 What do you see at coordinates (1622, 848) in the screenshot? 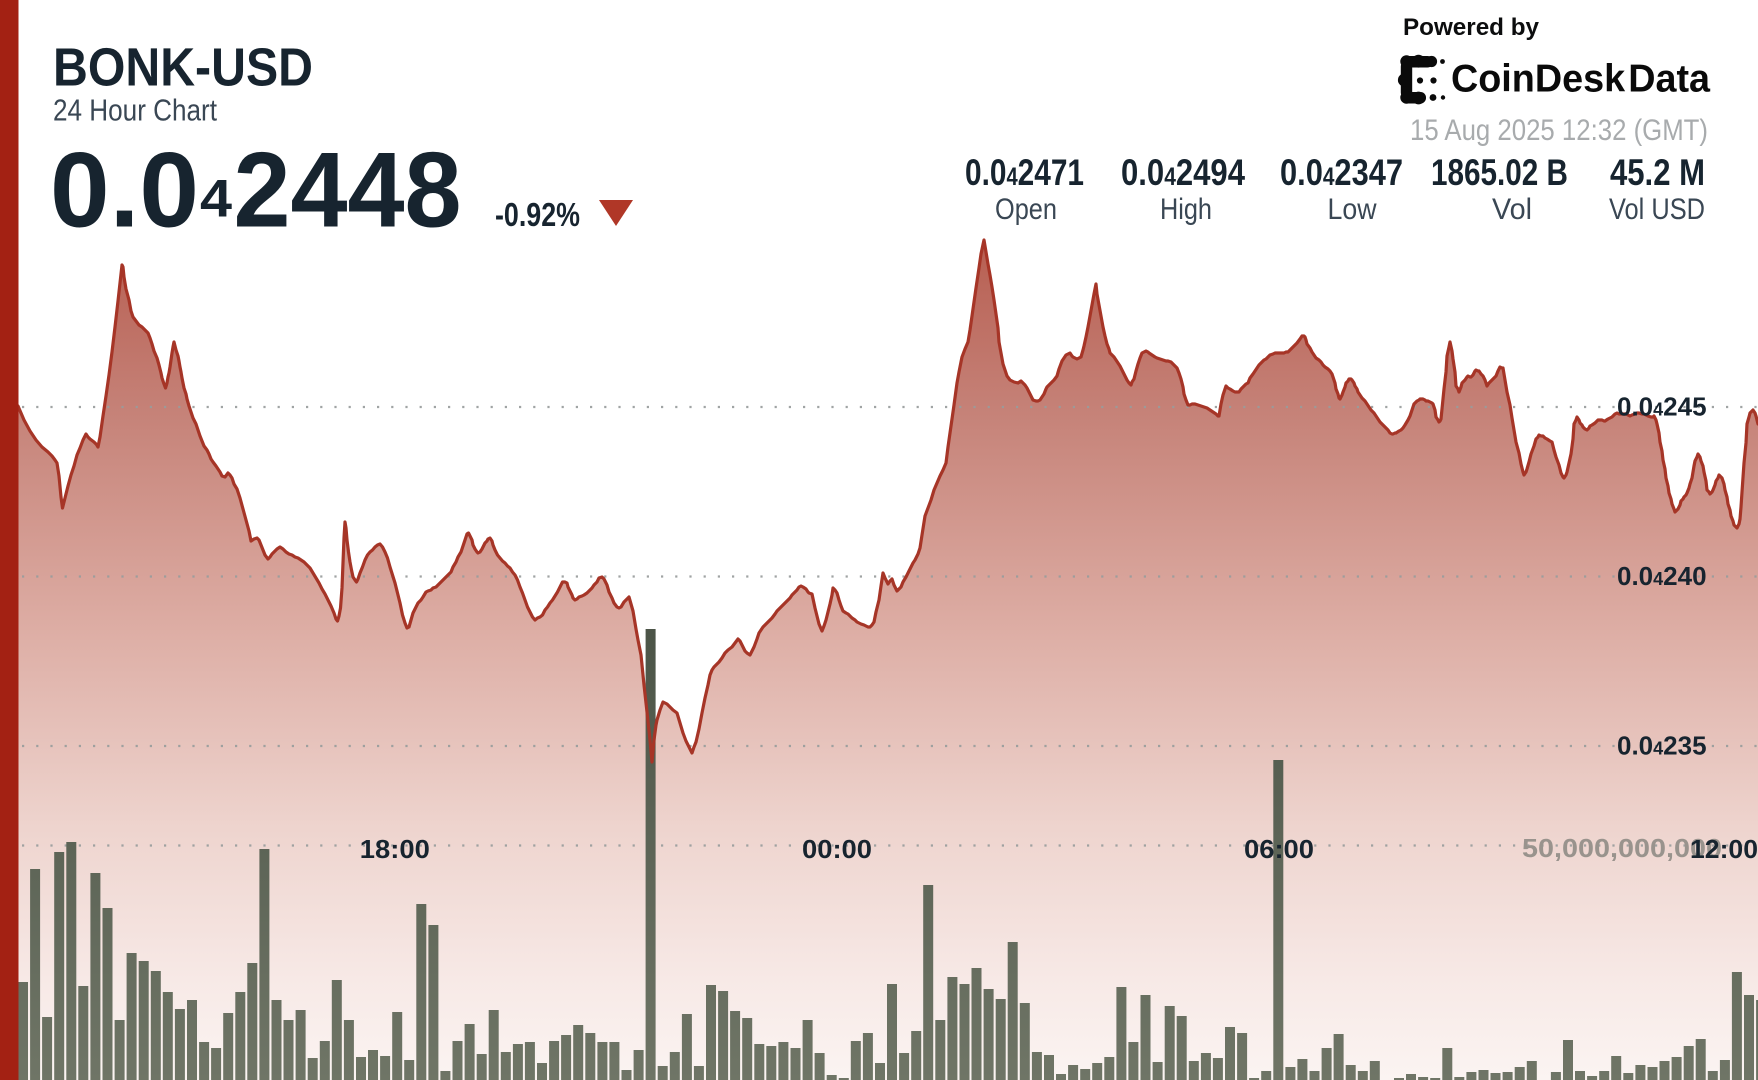
I see `svg-text: 50,000,000,000` at bounding box center [1622, 848].